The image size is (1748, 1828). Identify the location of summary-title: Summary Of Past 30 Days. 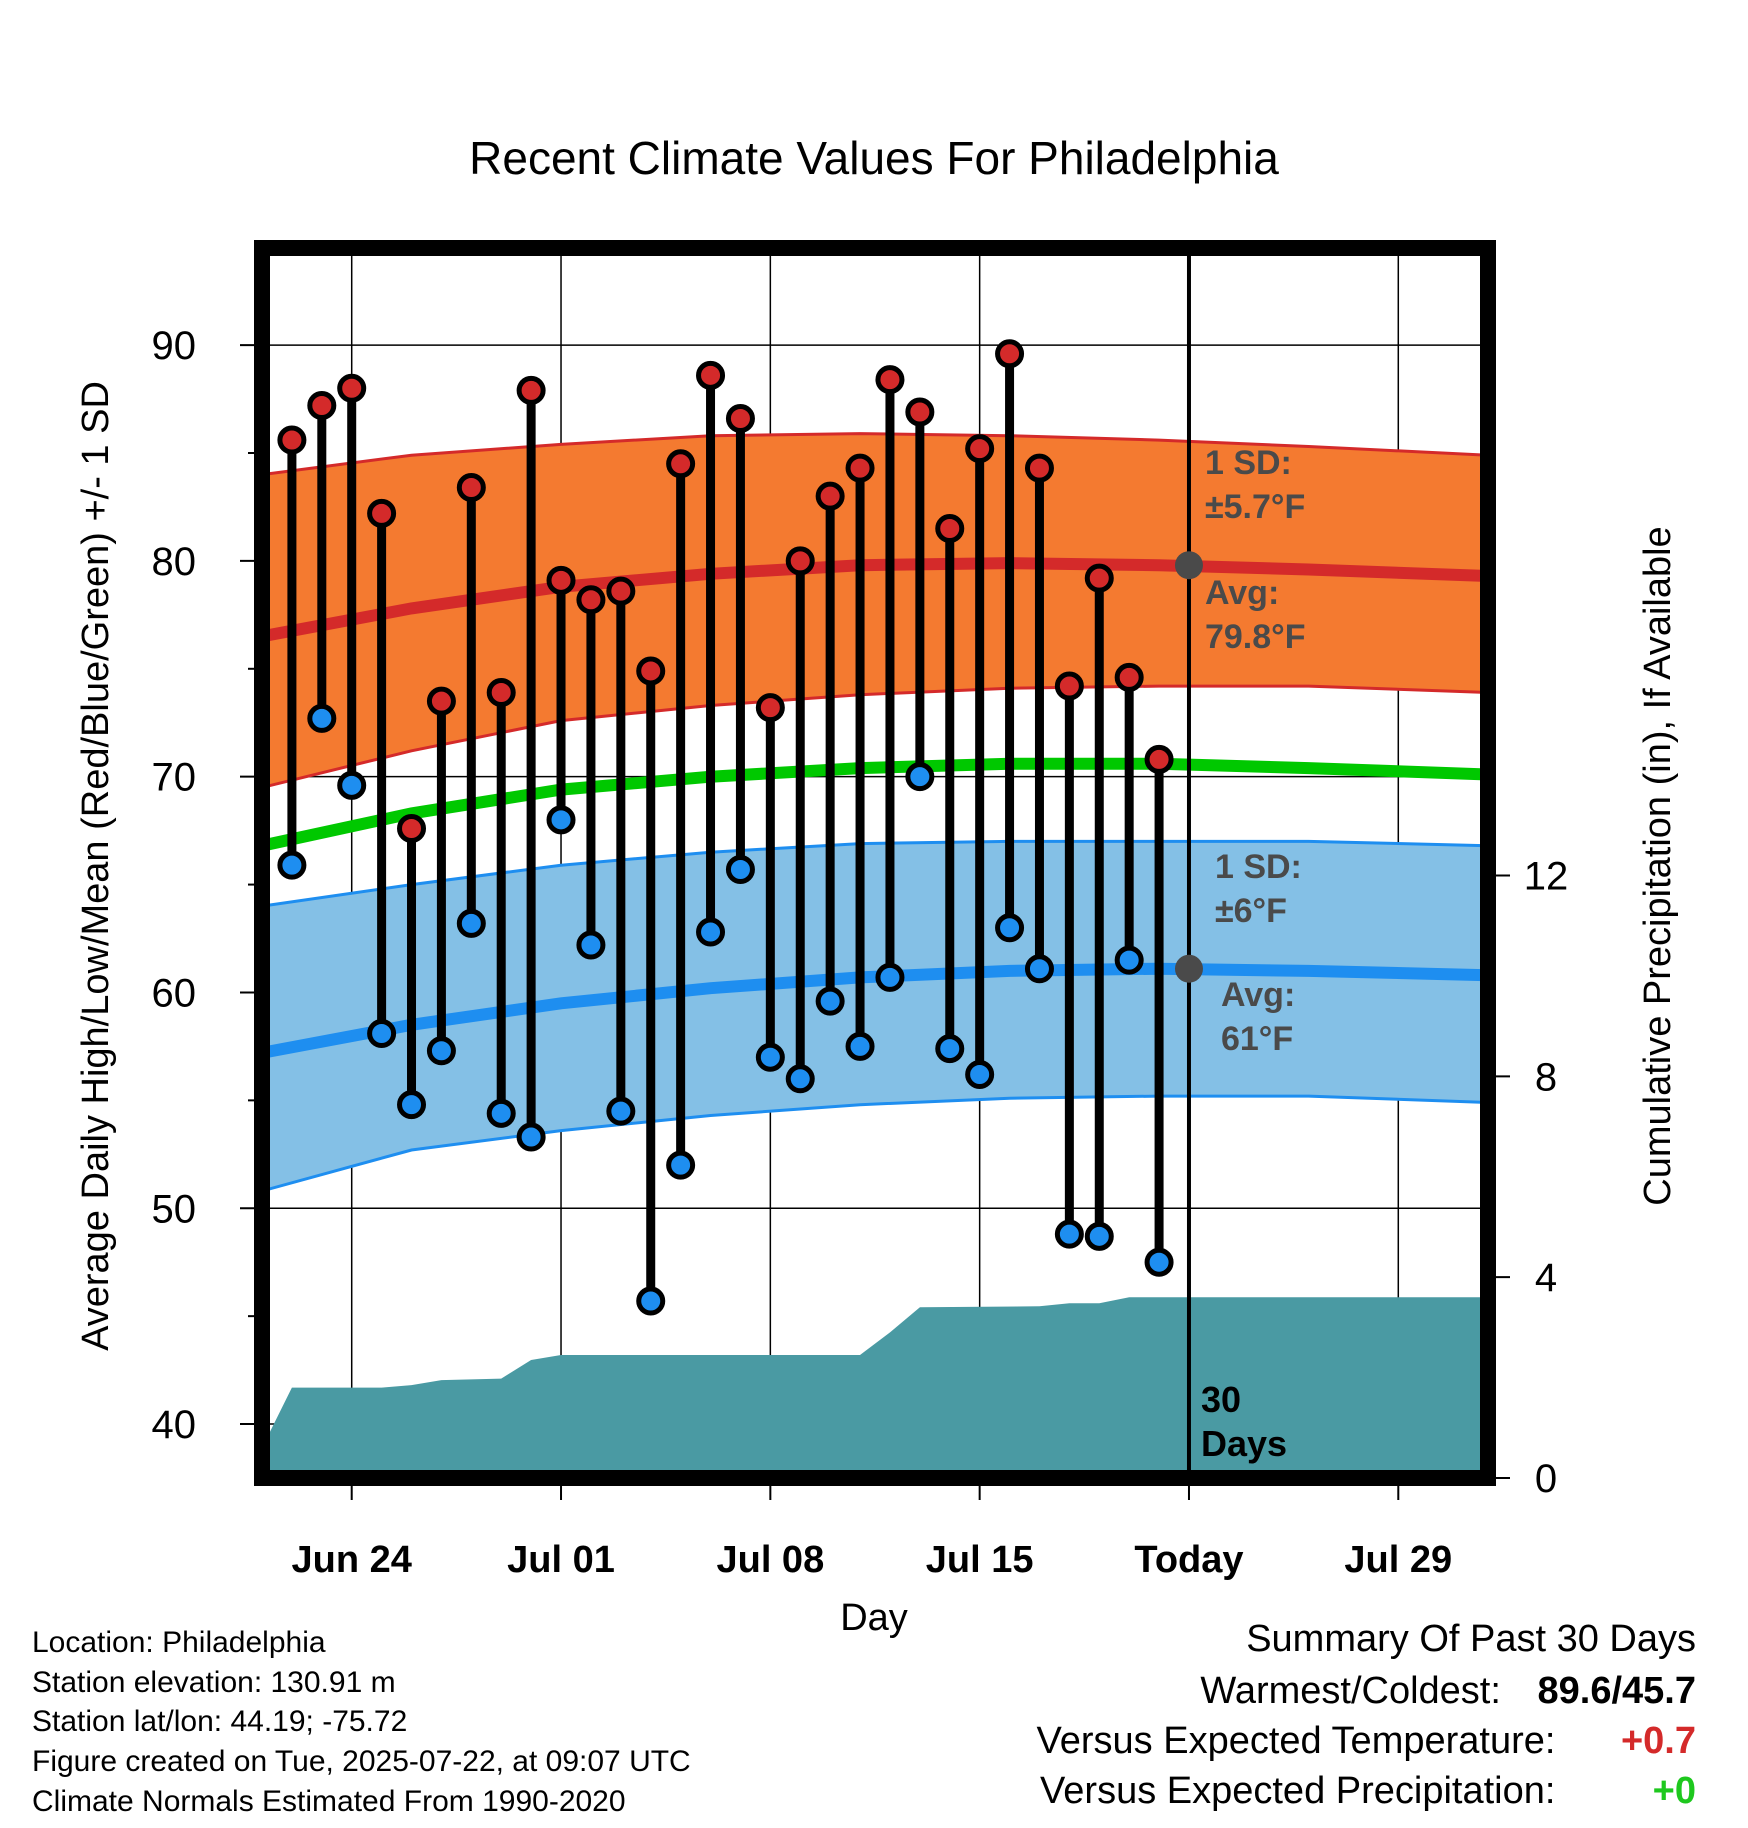
(1471, 1639).